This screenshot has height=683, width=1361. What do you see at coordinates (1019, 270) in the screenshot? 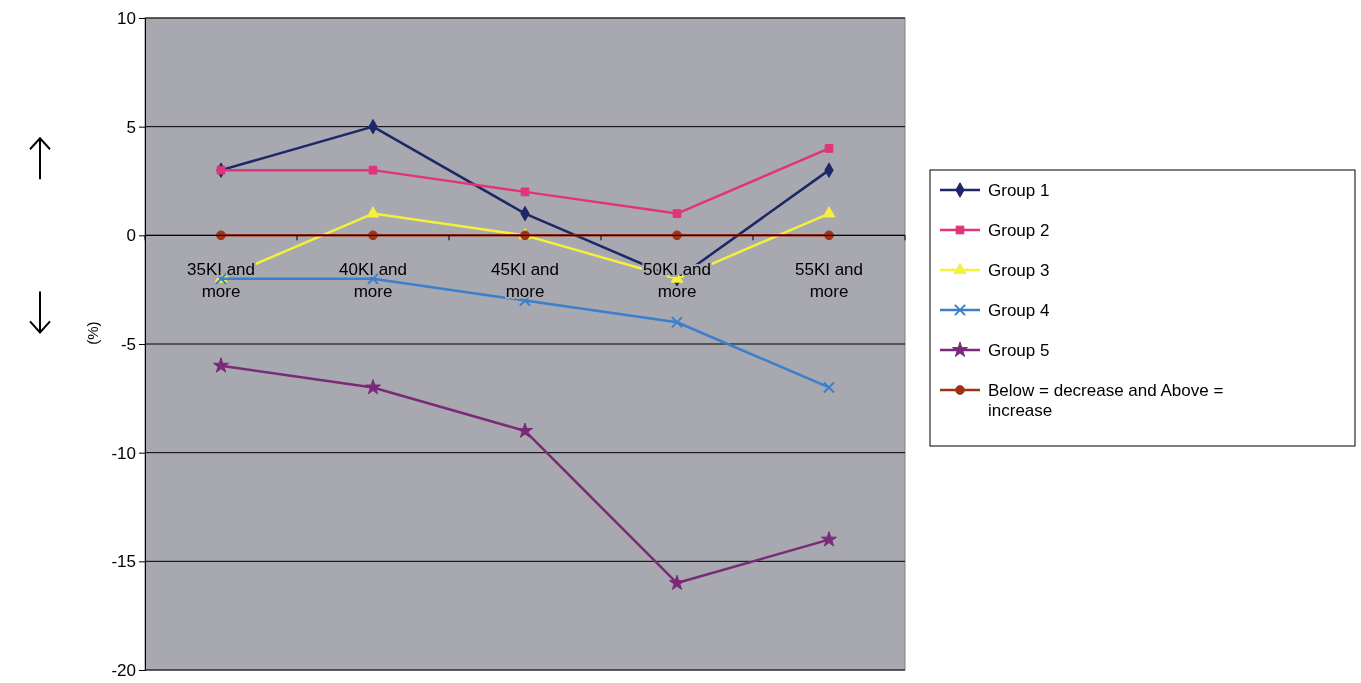
I see `legend-label: Group 3` at bounding box center [1019, 270].